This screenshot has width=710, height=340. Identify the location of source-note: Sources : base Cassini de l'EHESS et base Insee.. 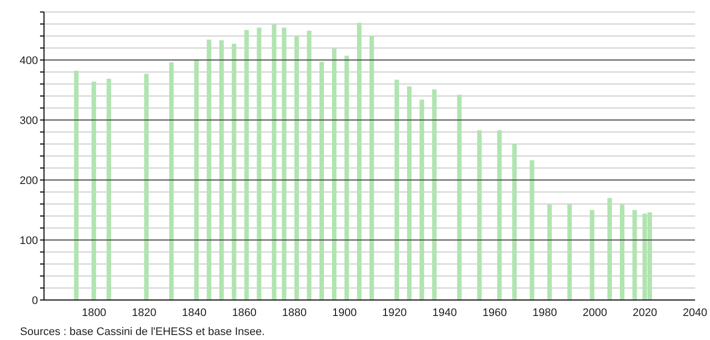
(143, 332).